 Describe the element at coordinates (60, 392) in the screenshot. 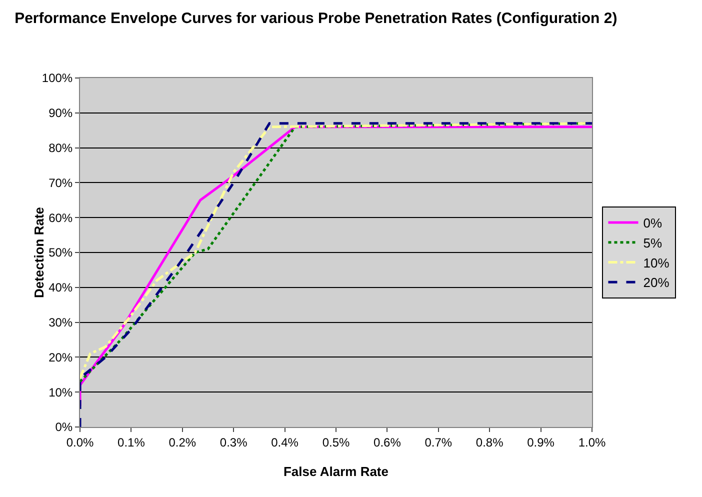

I see `y-tick-label: 10%` at that location.